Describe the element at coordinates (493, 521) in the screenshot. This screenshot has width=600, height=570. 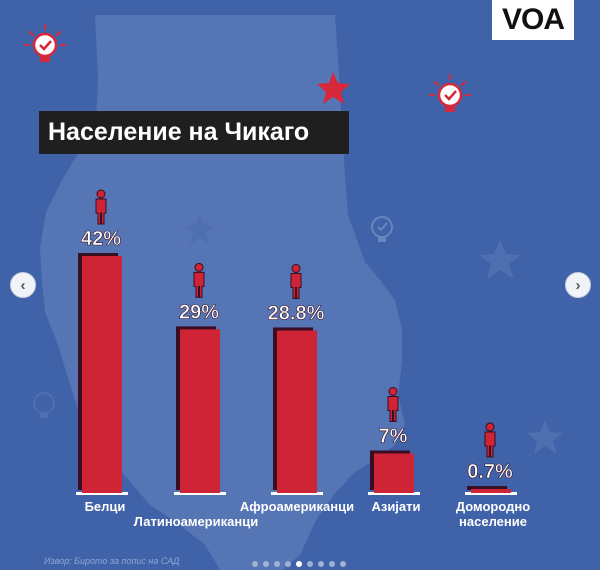
I see `category-label: население` at that location.